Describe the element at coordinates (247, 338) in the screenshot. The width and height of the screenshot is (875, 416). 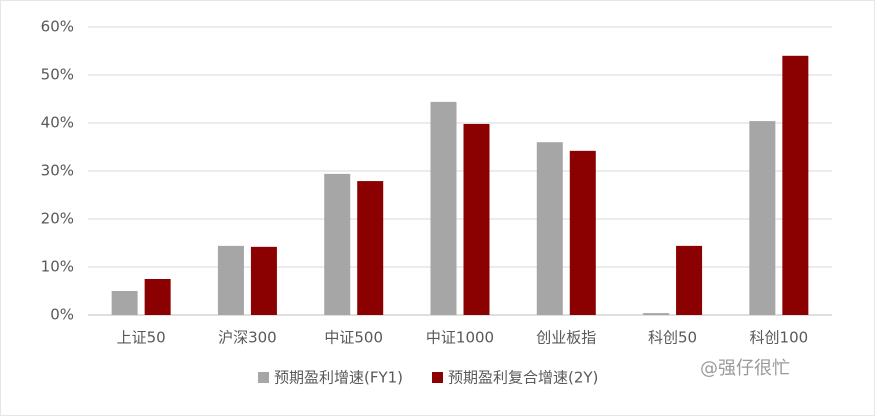
I see `x-tick-label: 沪深300` at that location.